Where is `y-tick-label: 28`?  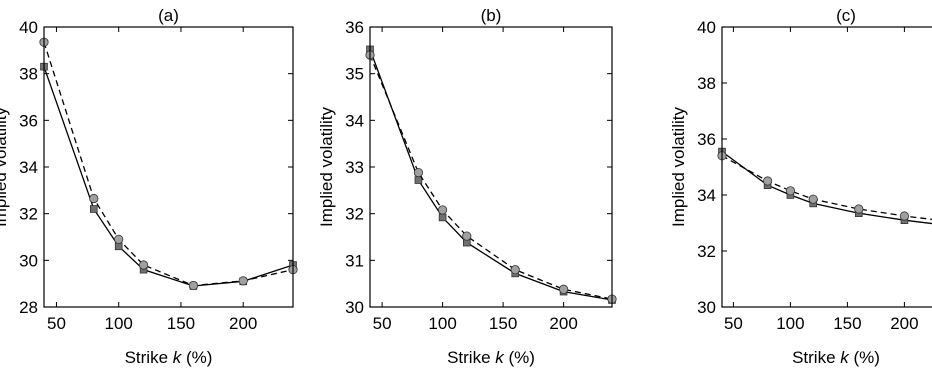 y-tick-label: 28 is located at coordinates (28, 307).